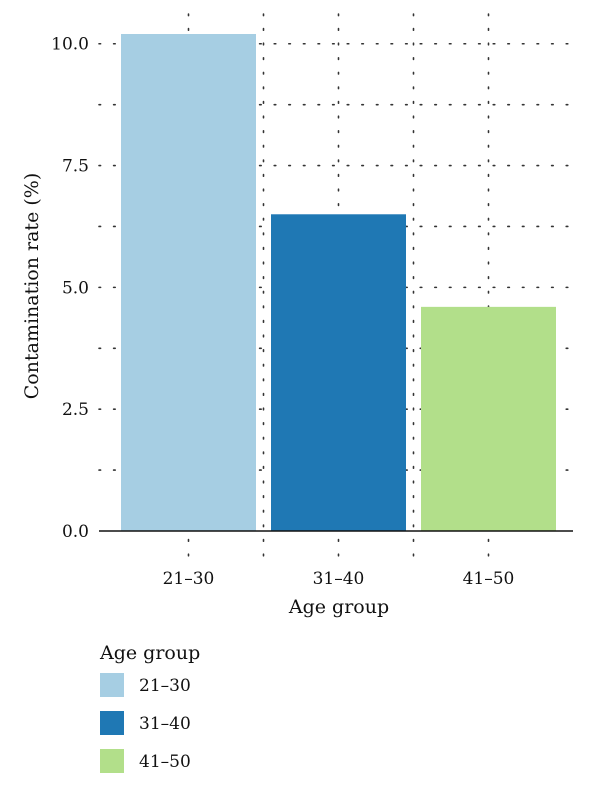  I want to click on legend-label-31–40: 31–40, so click(165, 724).